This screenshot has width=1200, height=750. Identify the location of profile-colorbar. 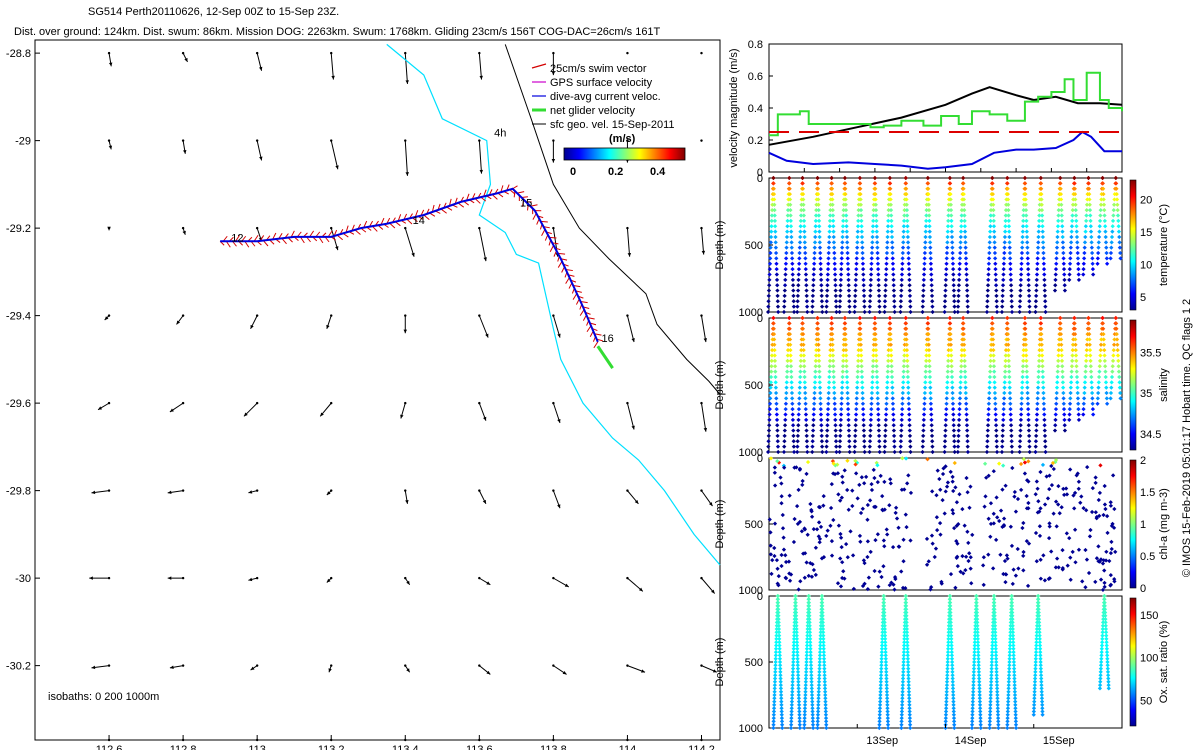
(1133, 245).